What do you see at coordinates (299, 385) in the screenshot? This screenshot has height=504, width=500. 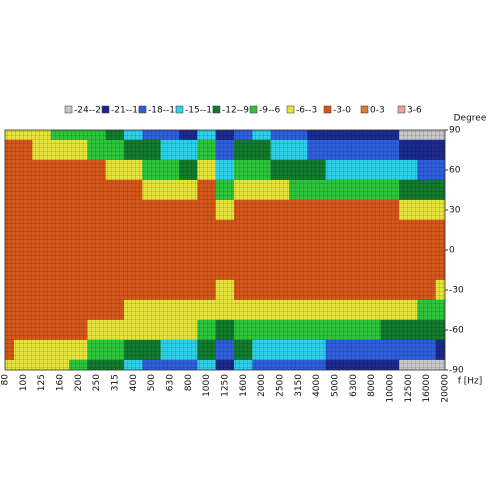 I see `x-tick-label: 3150` at bounding box center [299, 385].